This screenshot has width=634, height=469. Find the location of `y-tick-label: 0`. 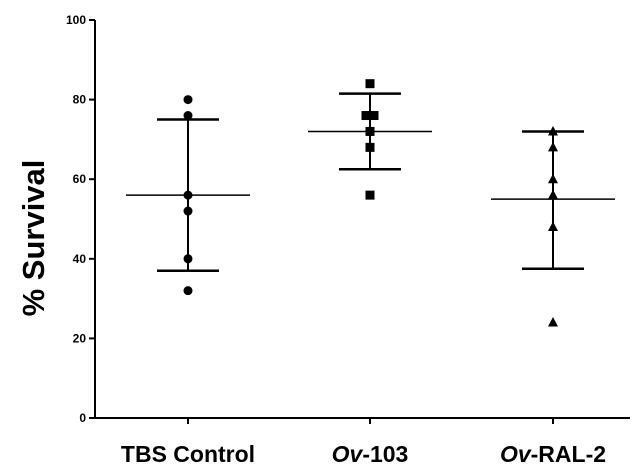

y-tick-label: 0 is located at coordinates (82, 418).